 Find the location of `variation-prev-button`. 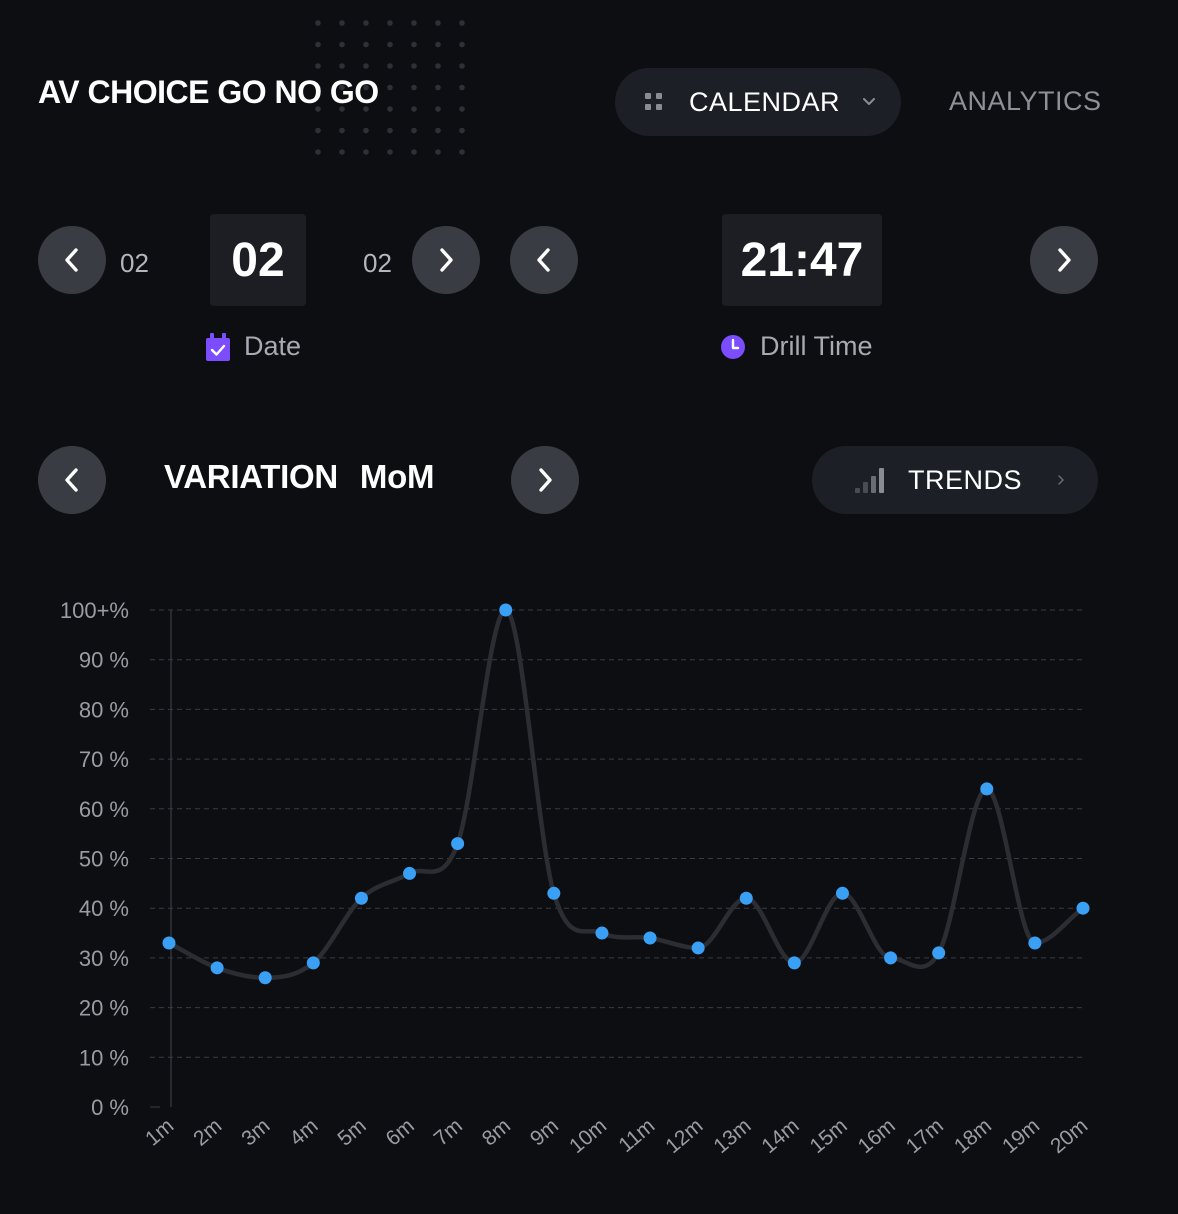

variation-prev-button is located at coordinates (72, 480).